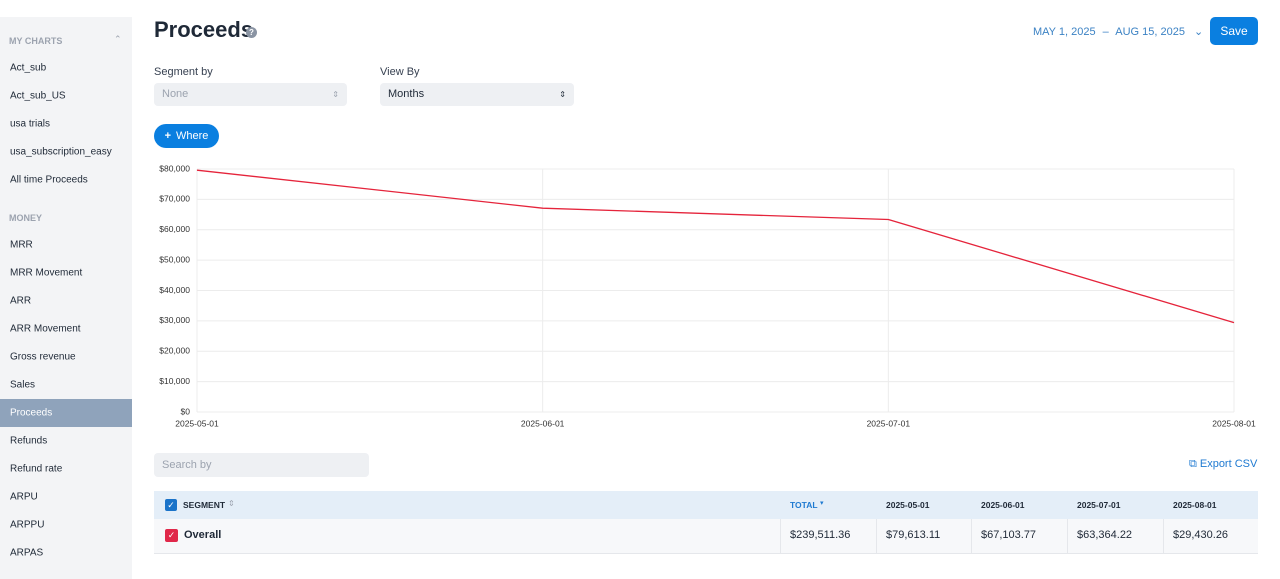 This screenshot has height=579, width=1280. Describe the element at coordinates (543, 423) in the screenshot. I see `x-tick-label: 2025-06-01` at that location.